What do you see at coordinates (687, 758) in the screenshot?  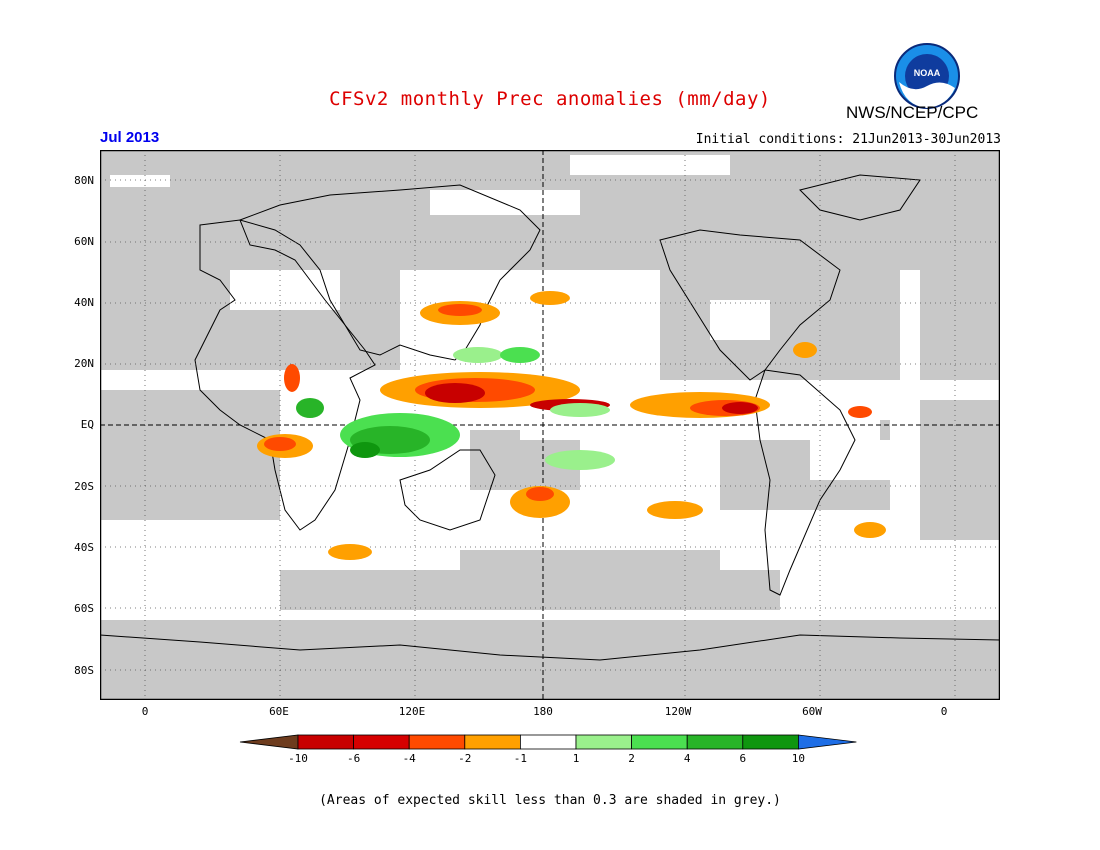 I see `colorbar-tick-label: 4` at bounding box center [687, 758].